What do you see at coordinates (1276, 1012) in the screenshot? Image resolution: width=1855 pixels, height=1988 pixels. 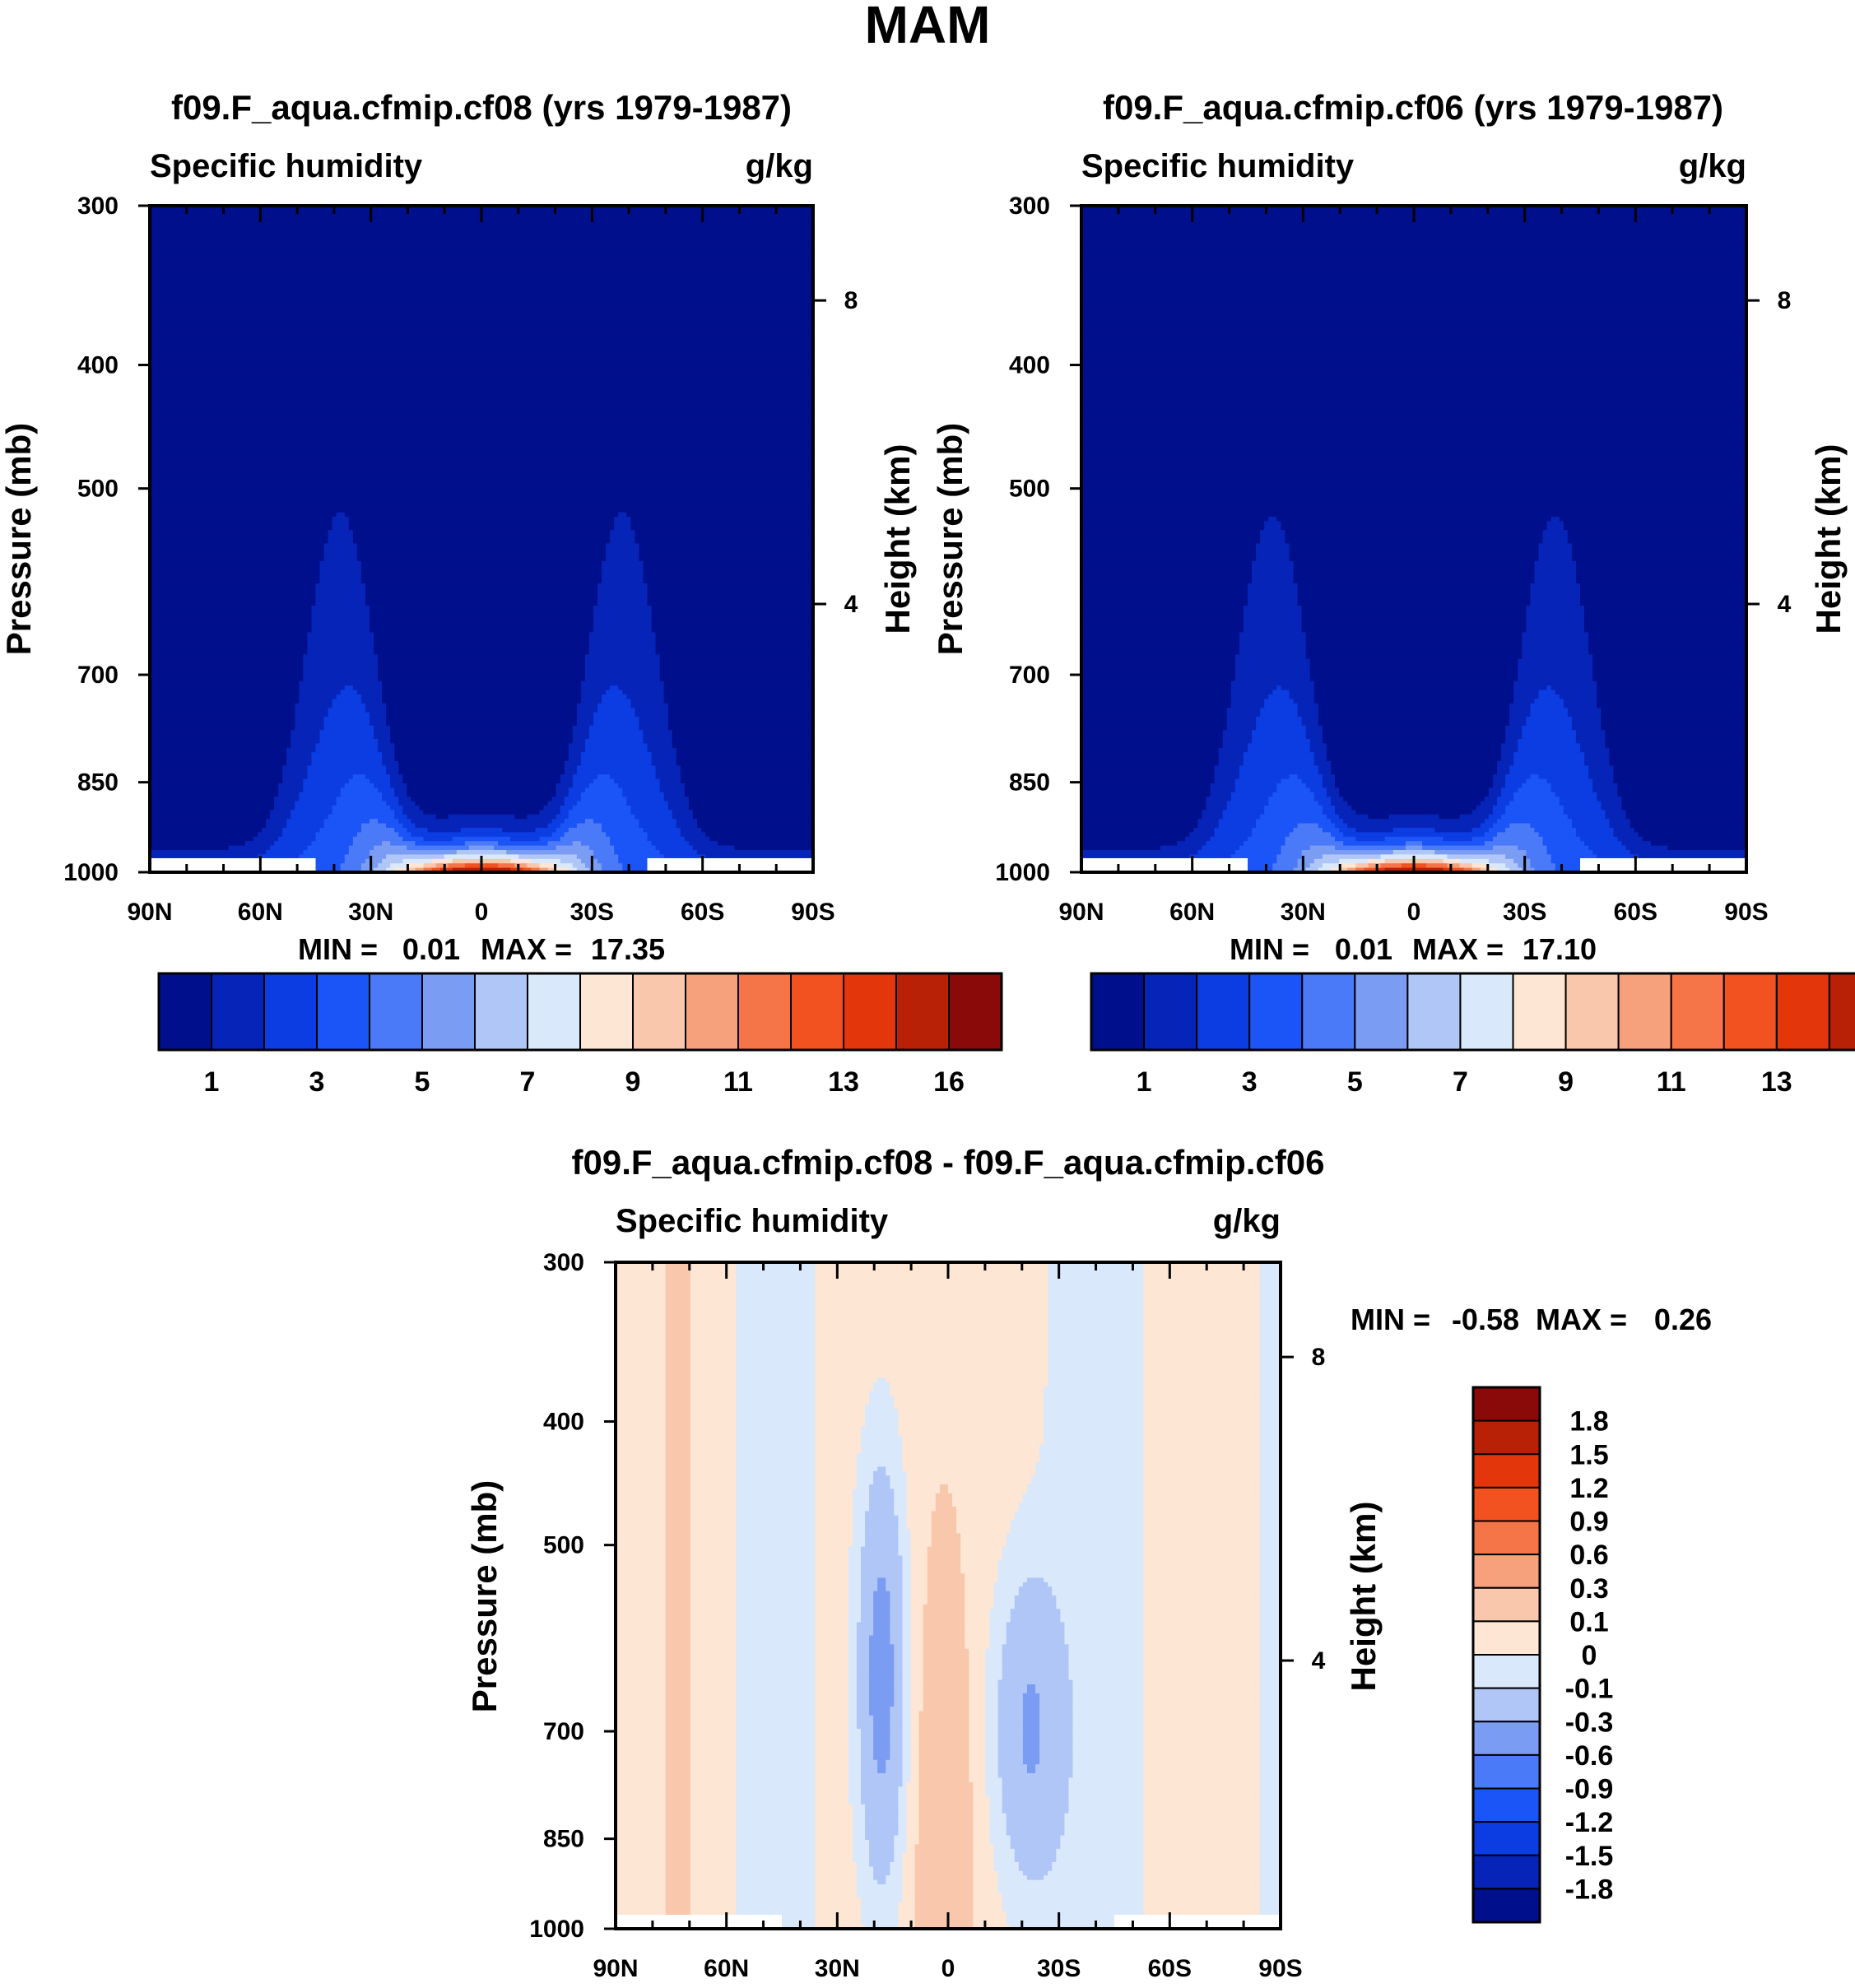 I see `colorbar-box` at bounding box center [1276, 1012].